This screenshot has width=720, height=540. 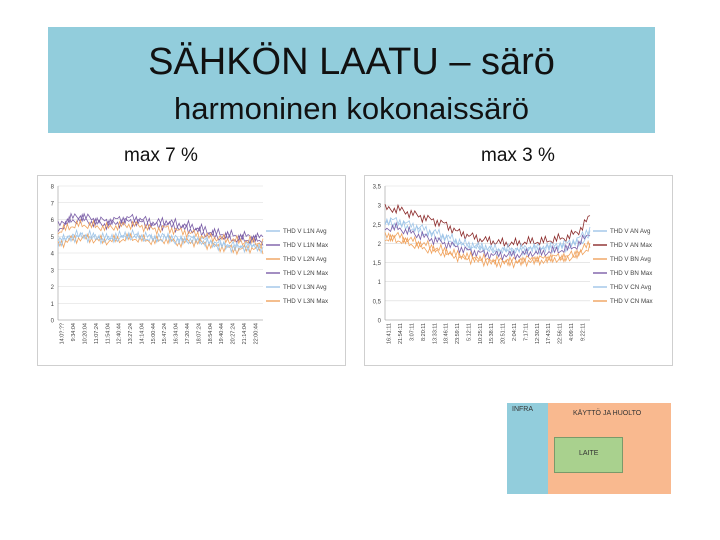 I want to click on right-chart-xtick-label: 9:22:11, so click(x=583, y=332).